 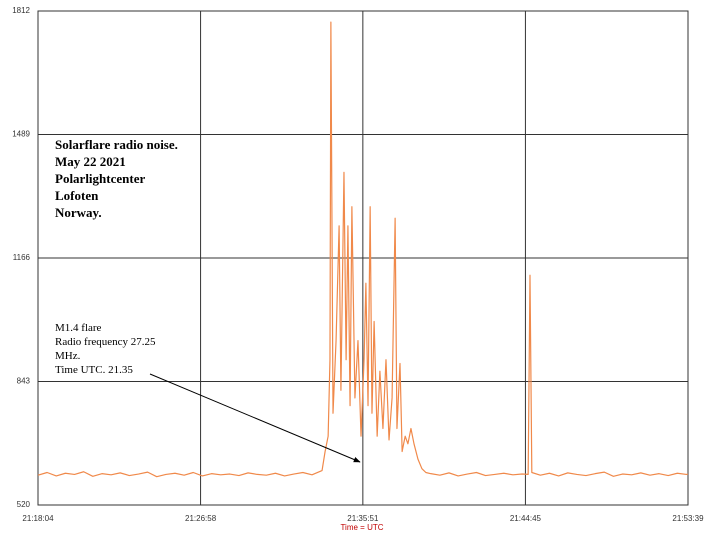 I want to click on annotation: Polarlightcenter, so click(x=100, y=178).